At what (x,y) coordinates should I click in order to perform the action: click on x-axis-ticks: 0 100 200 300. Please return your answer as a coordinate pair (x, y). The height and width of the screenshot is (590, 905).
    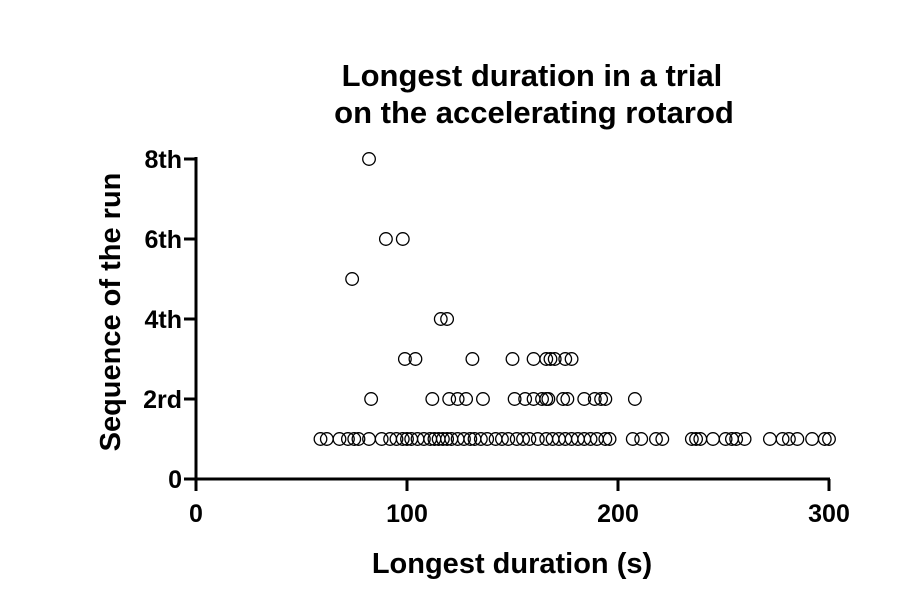
    Looking at the image, I should click on (519, 503).